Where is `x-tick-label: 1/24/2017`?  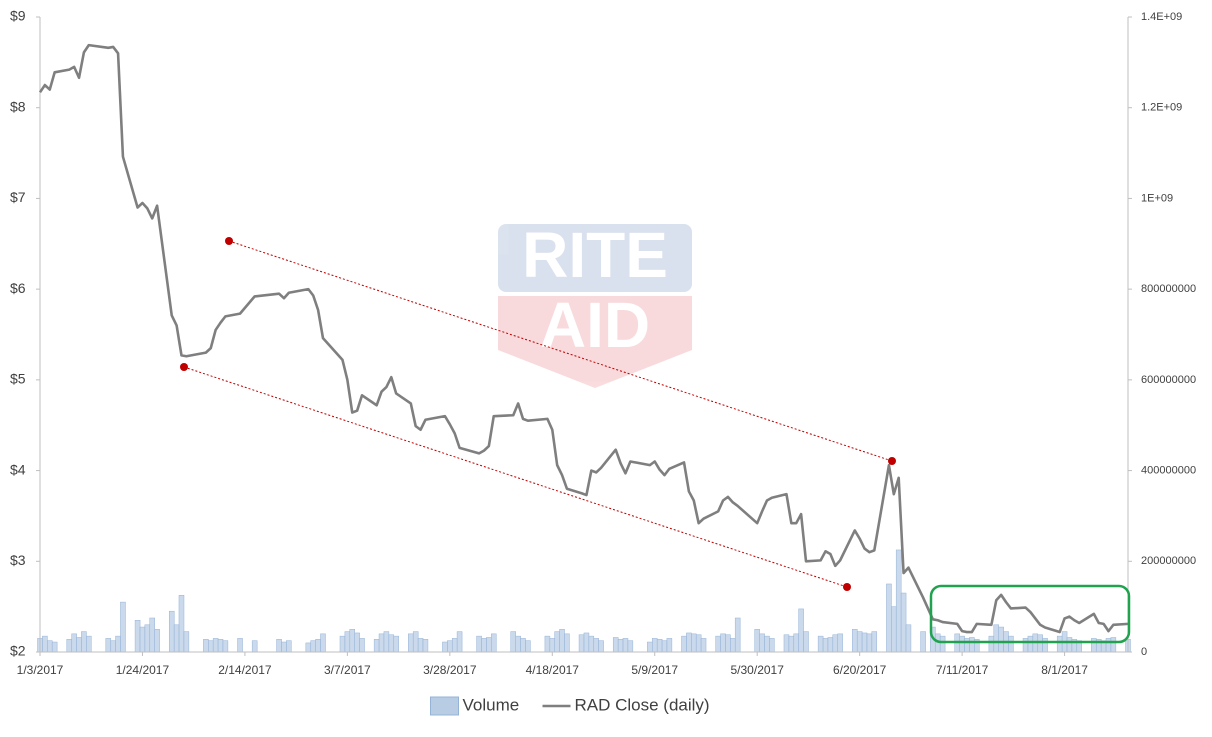
x-tick-label: 1/24/2017 is located at coordinates (143, 670).